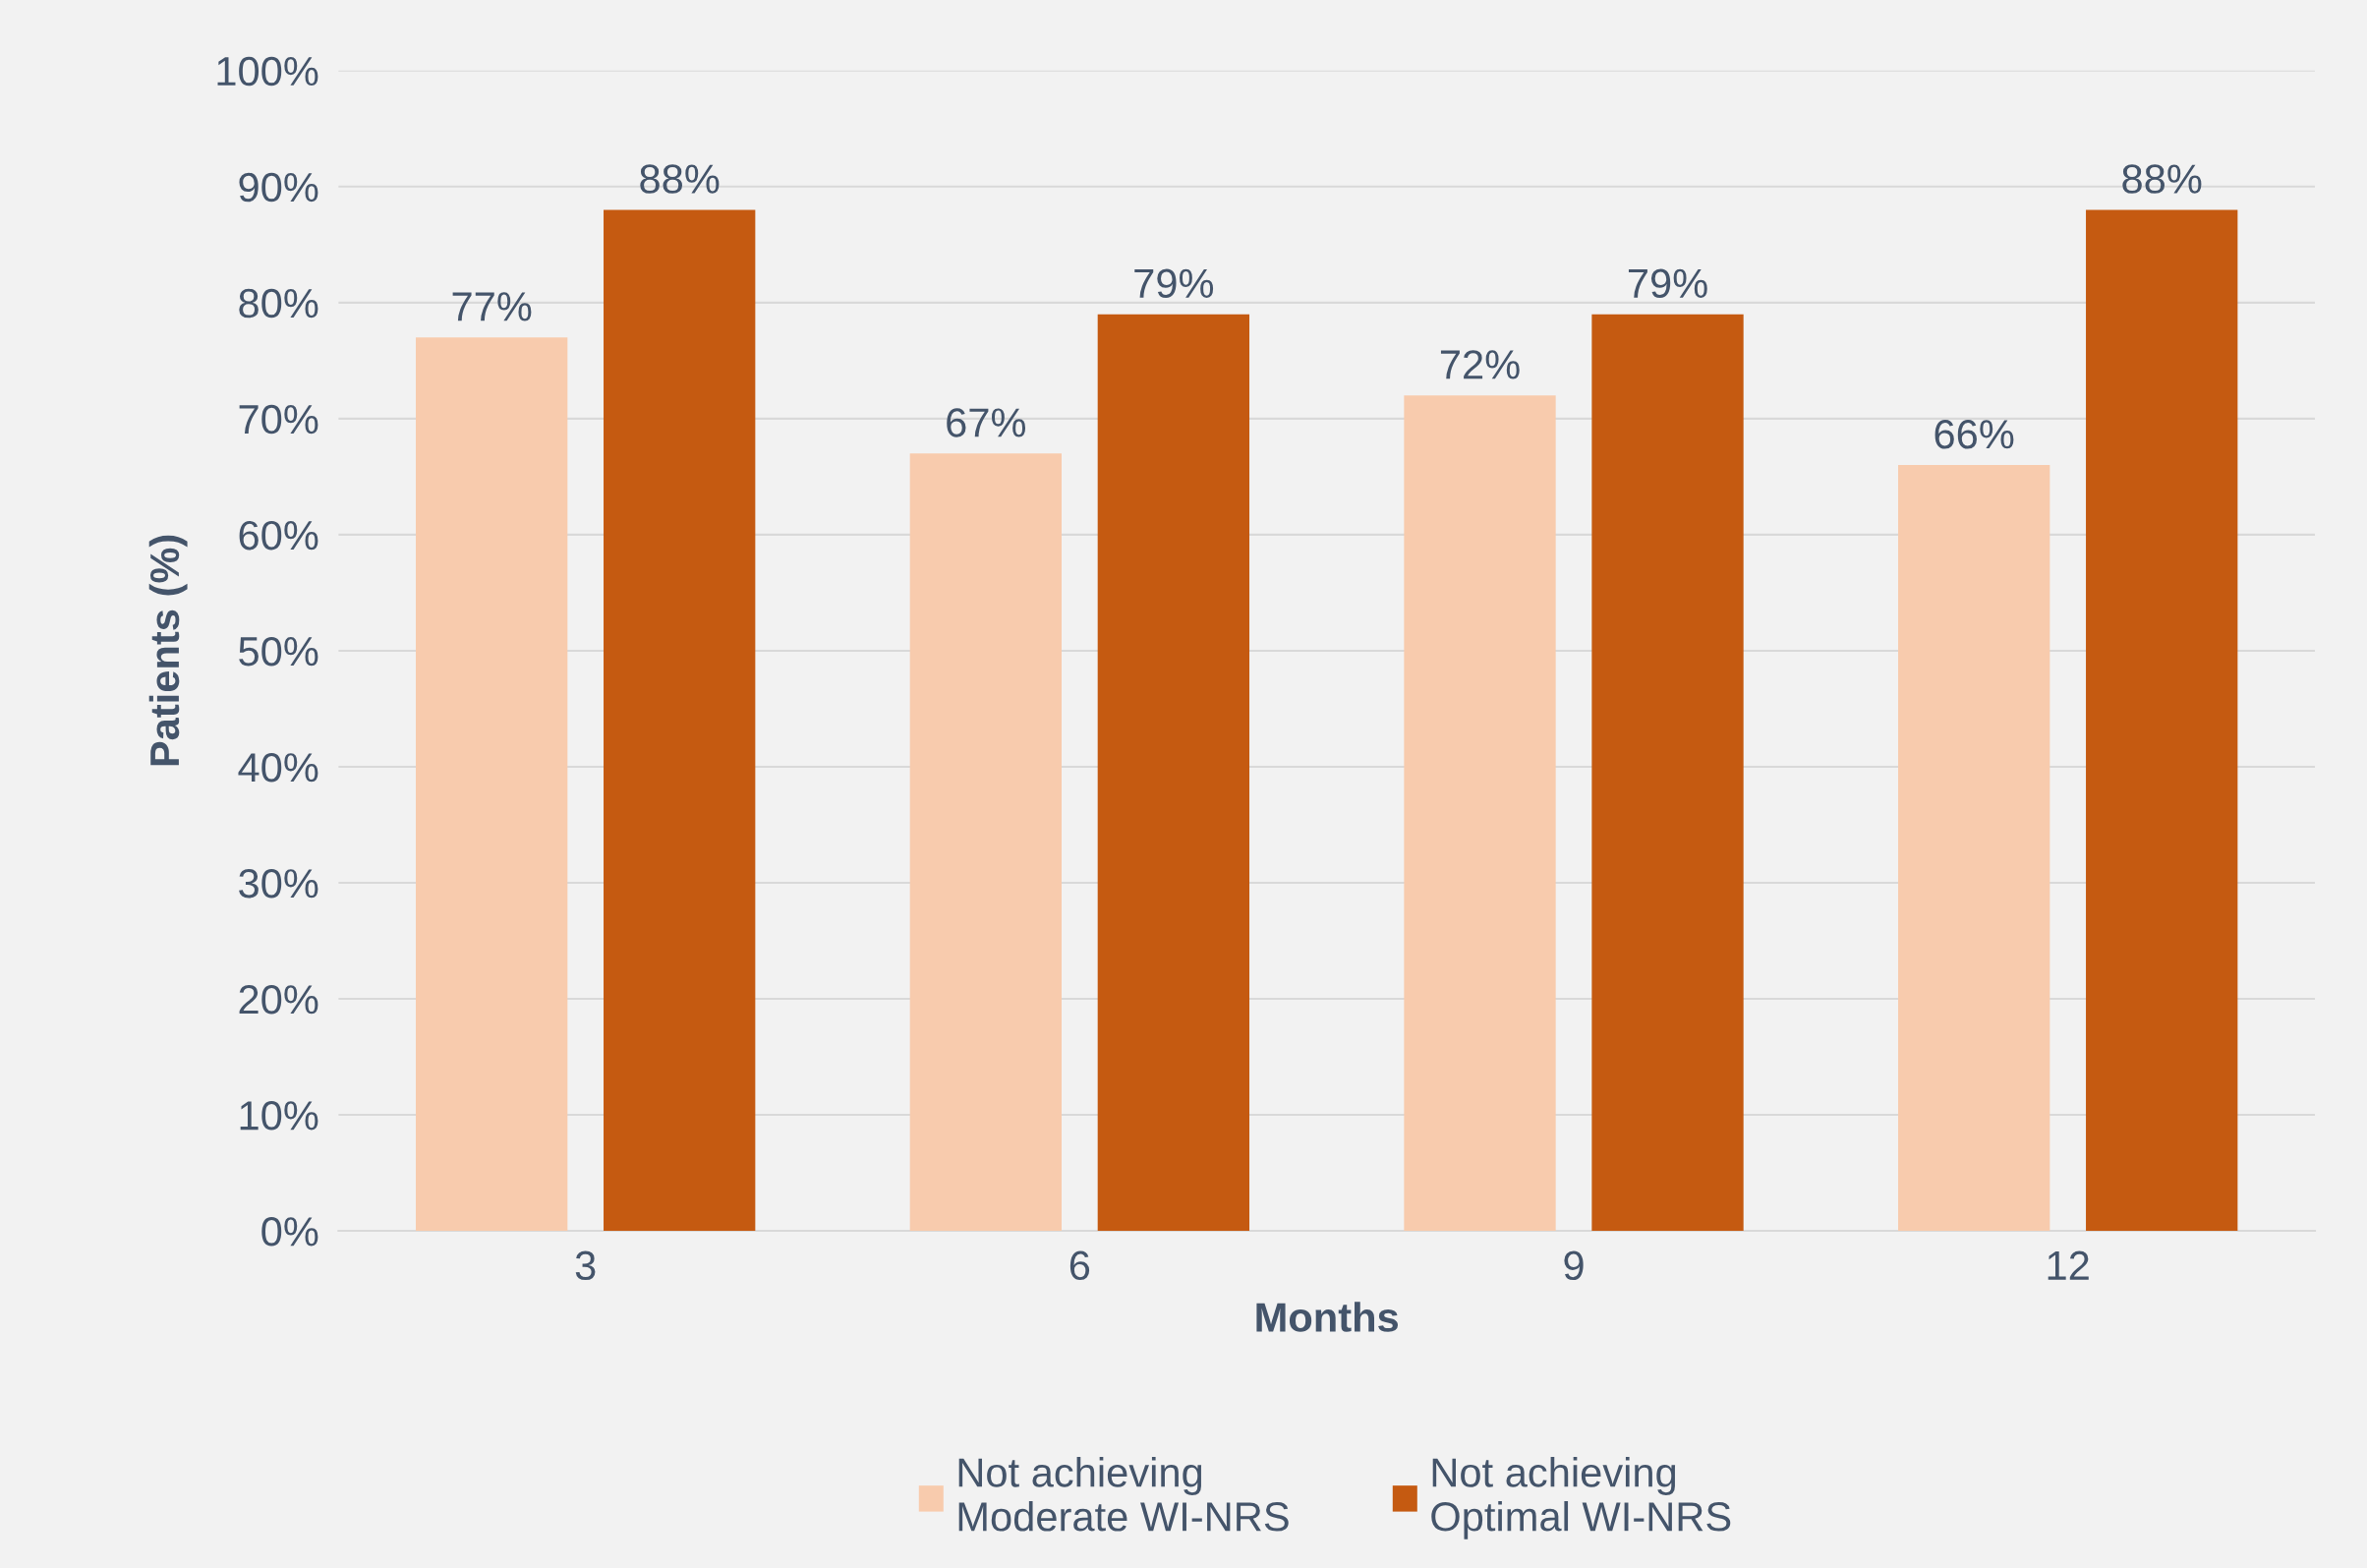 Image resolution: width=2367 pixels, height=1568 pixels. What do you see at coordinates (1480, 364) in the screenshot?
I see `text: 72%` at bounding box center [1480, 364].